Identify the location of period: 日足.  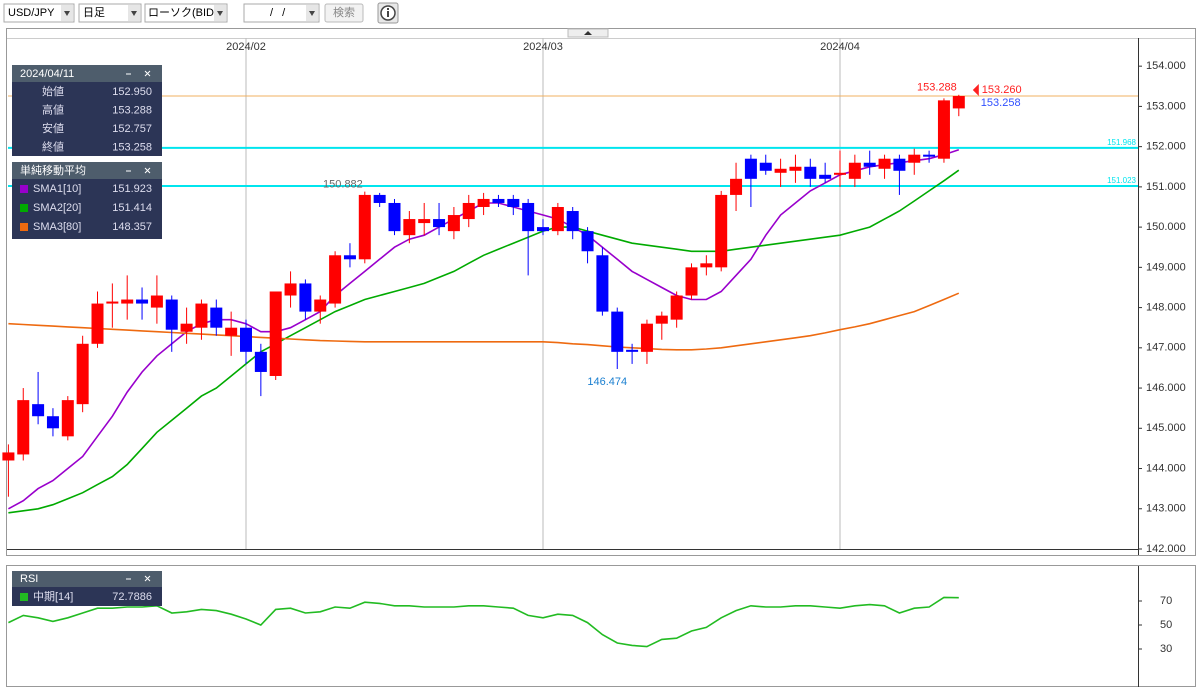
(94, 13).